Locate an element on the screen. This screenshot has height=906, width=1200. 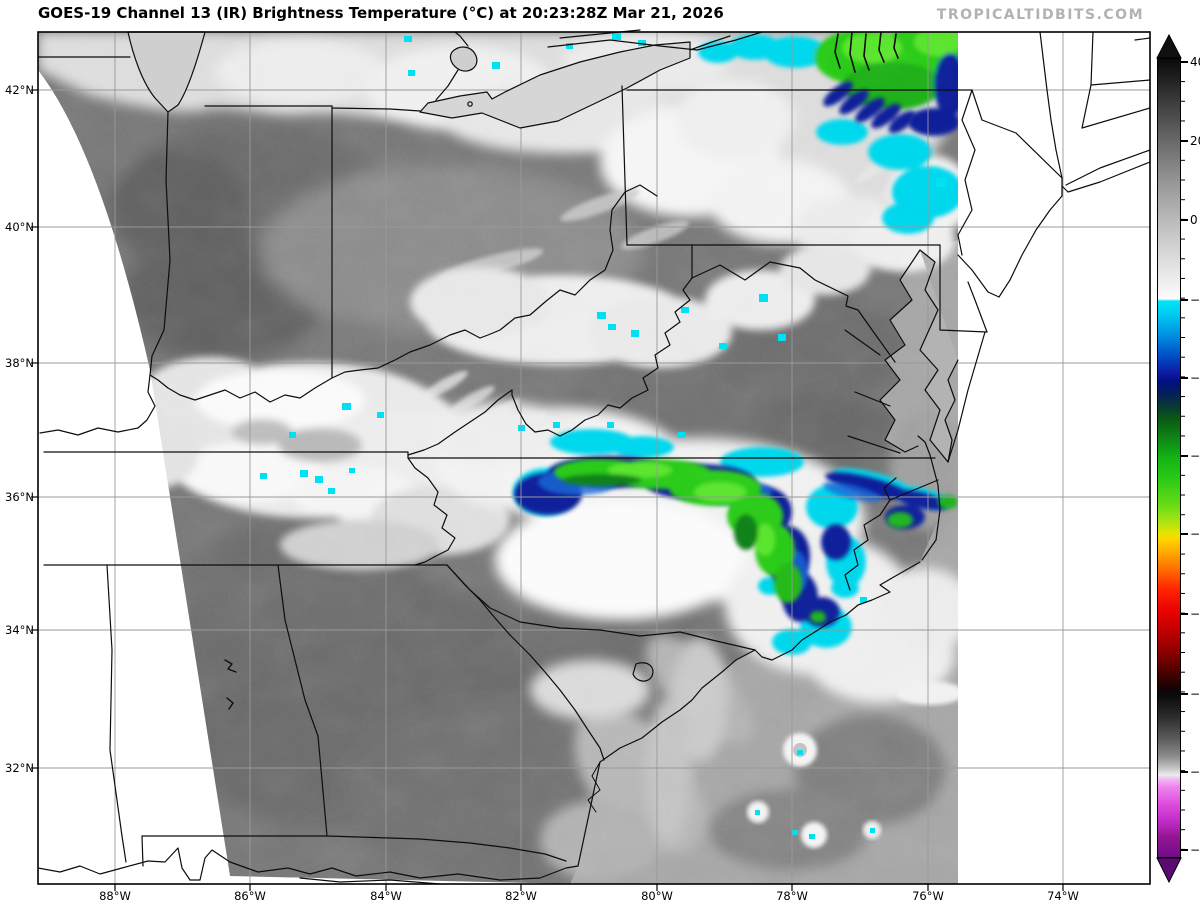
colorbar-tick-label: −60 is located at coordinates (1190, 614).